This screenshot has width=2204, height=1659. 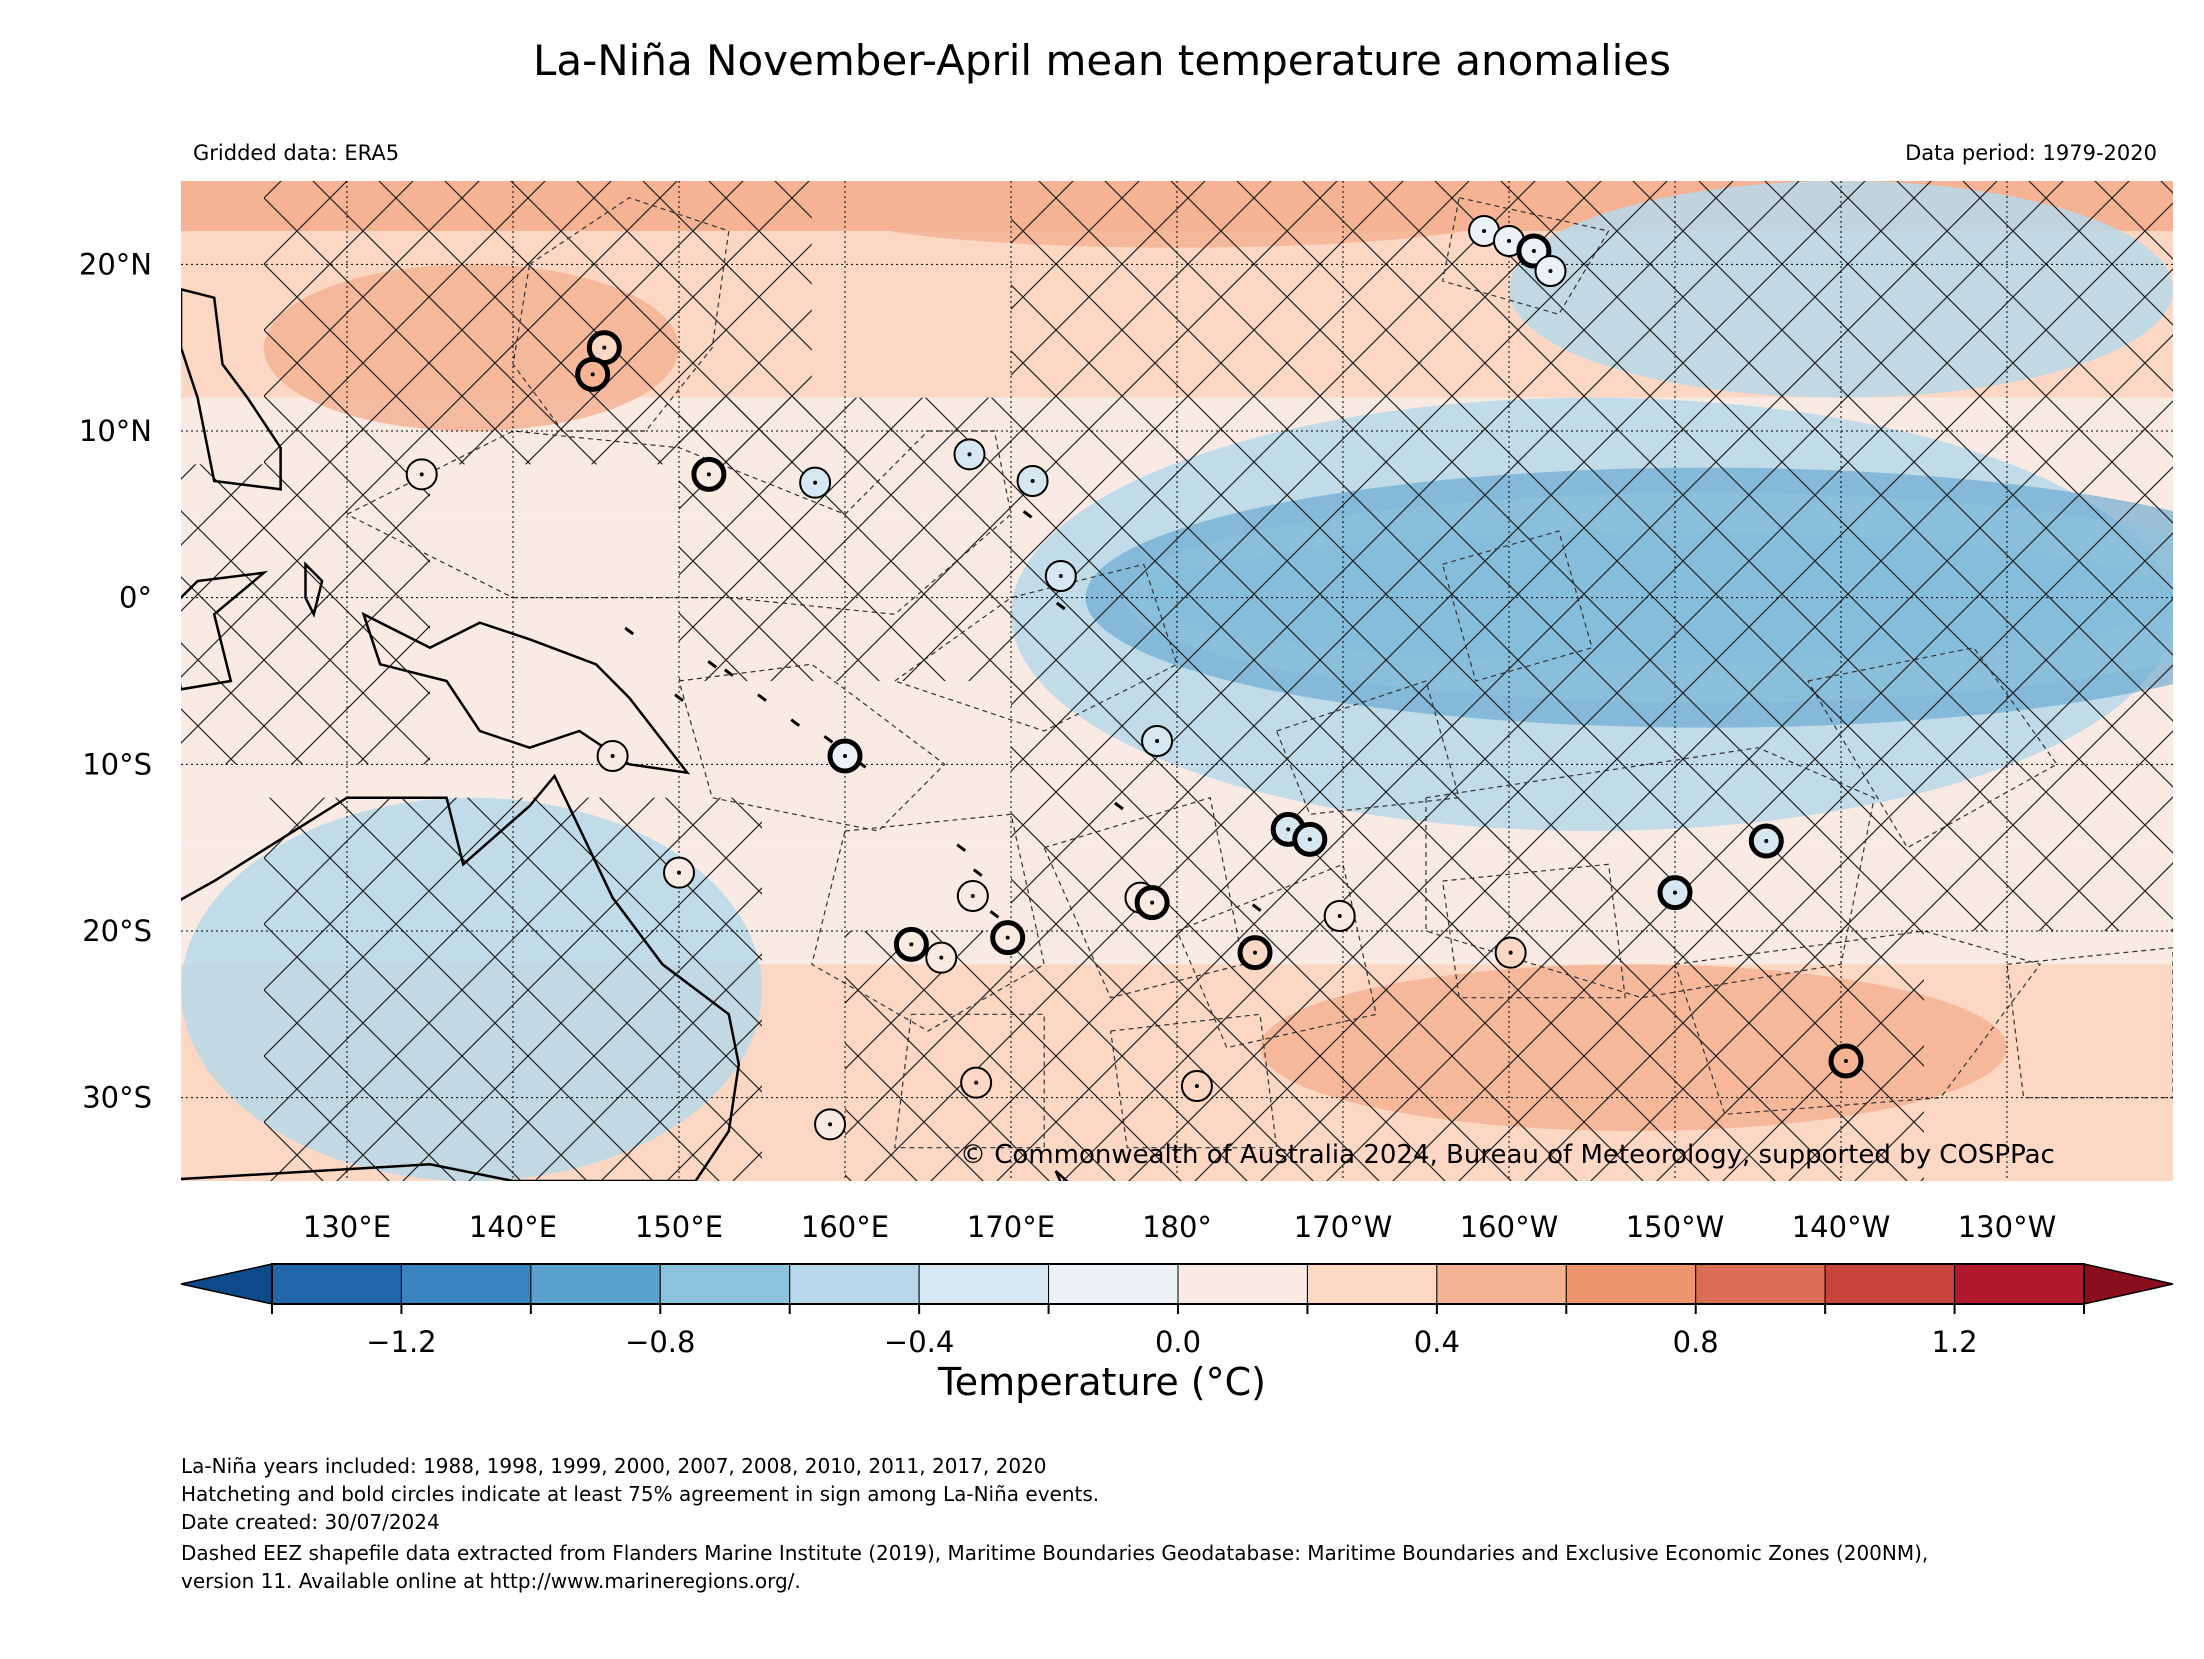 I want to click on colorbar-tick-label: −0.4, so click(x=919, y=1342).